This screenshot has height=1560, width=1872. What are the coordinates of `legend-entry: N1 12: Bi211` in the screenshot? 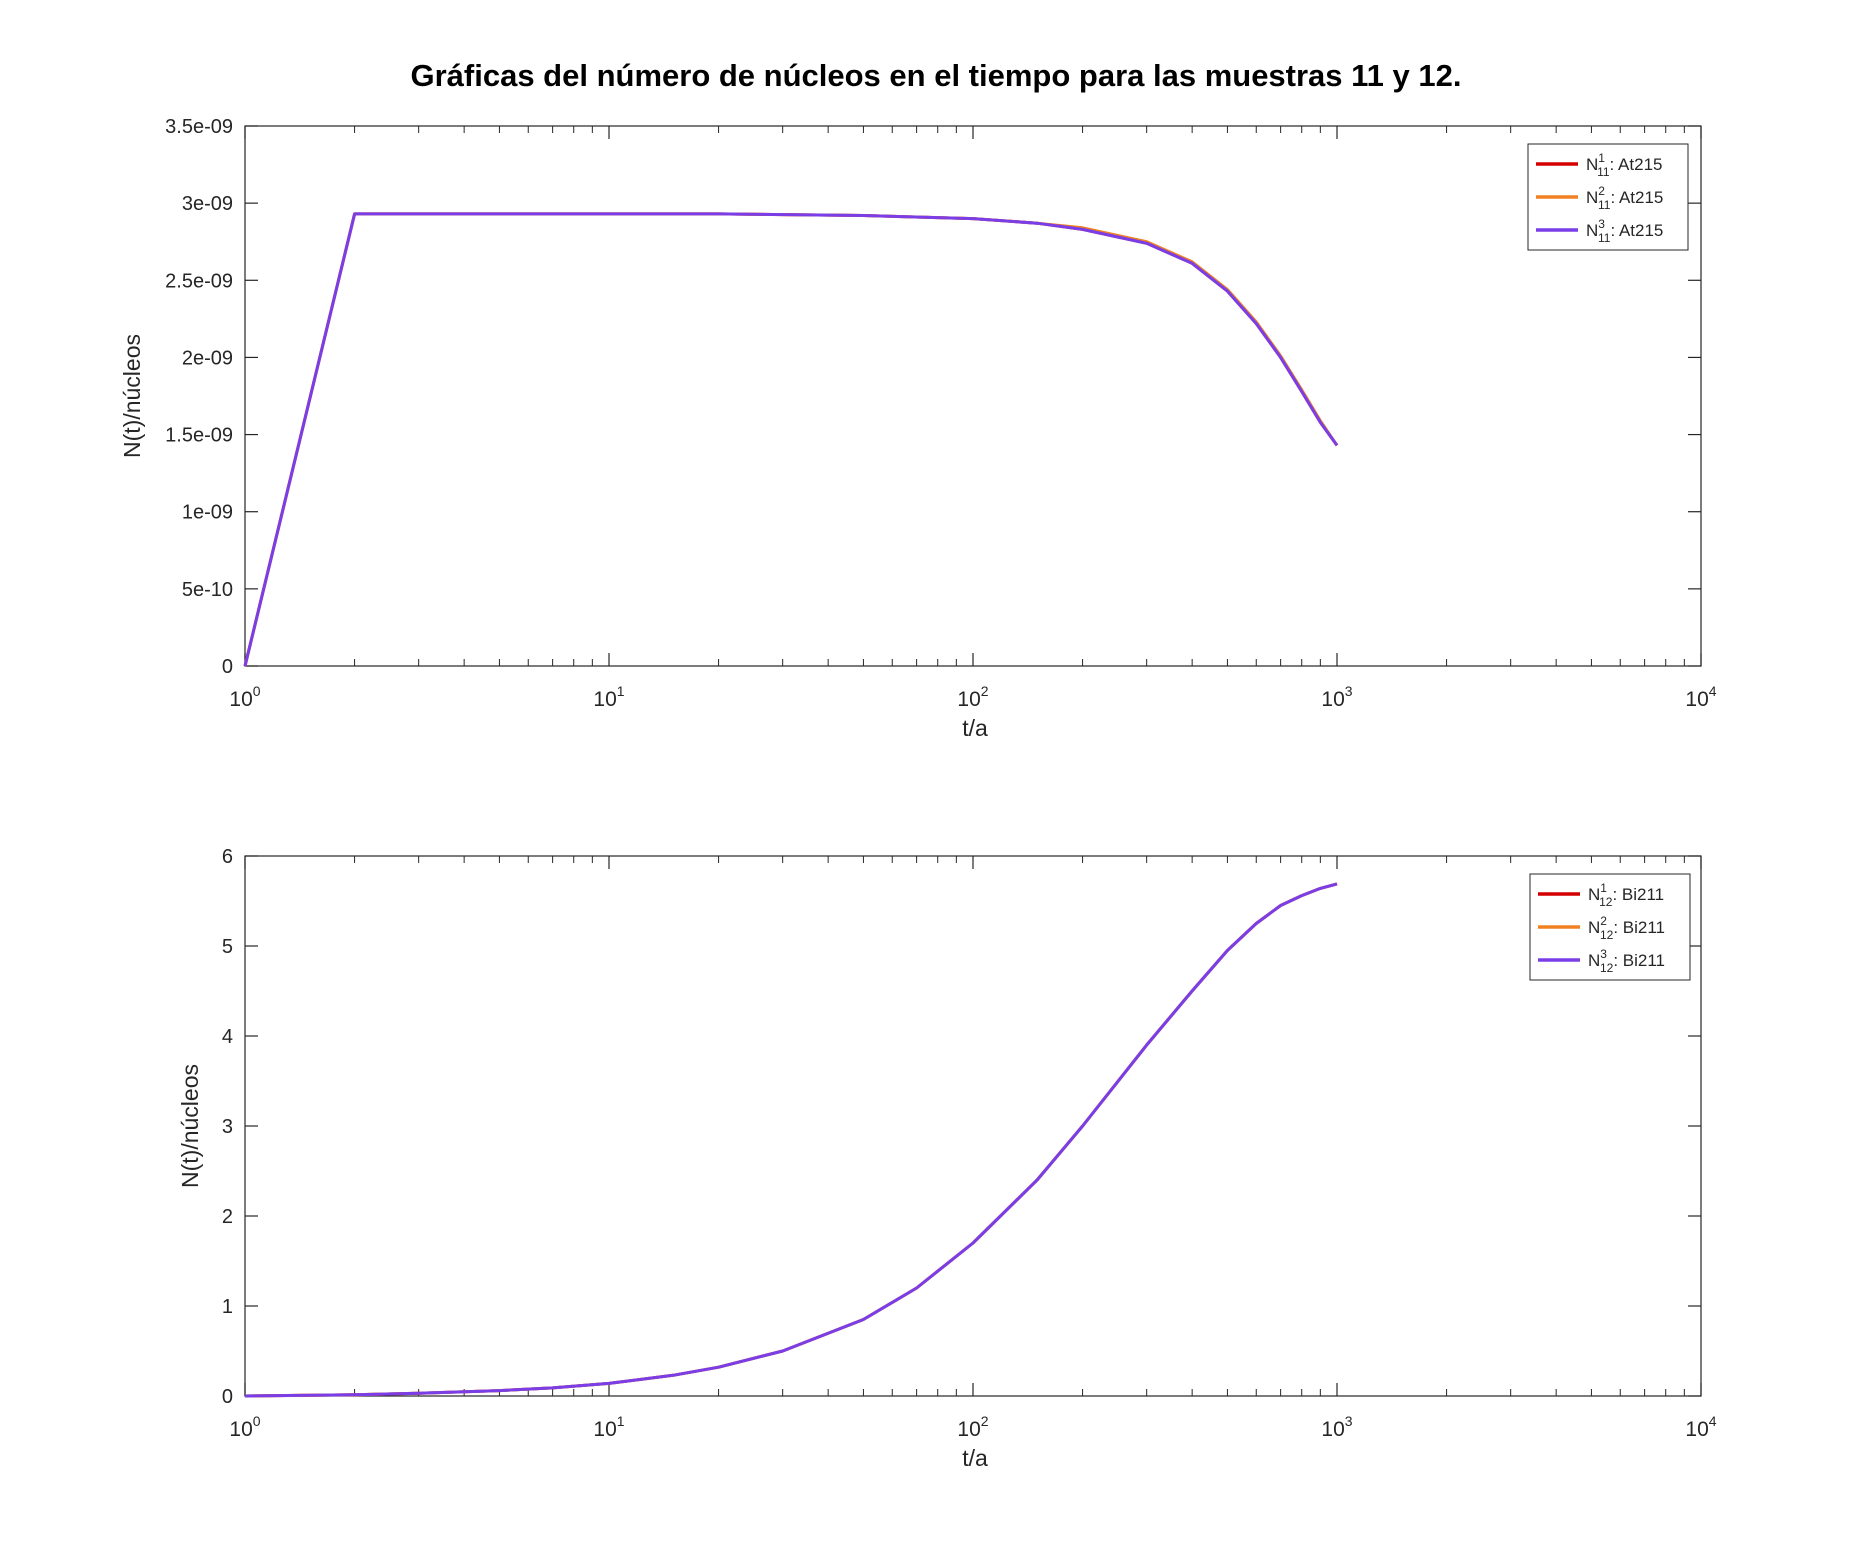 It's located at (1626, 895).